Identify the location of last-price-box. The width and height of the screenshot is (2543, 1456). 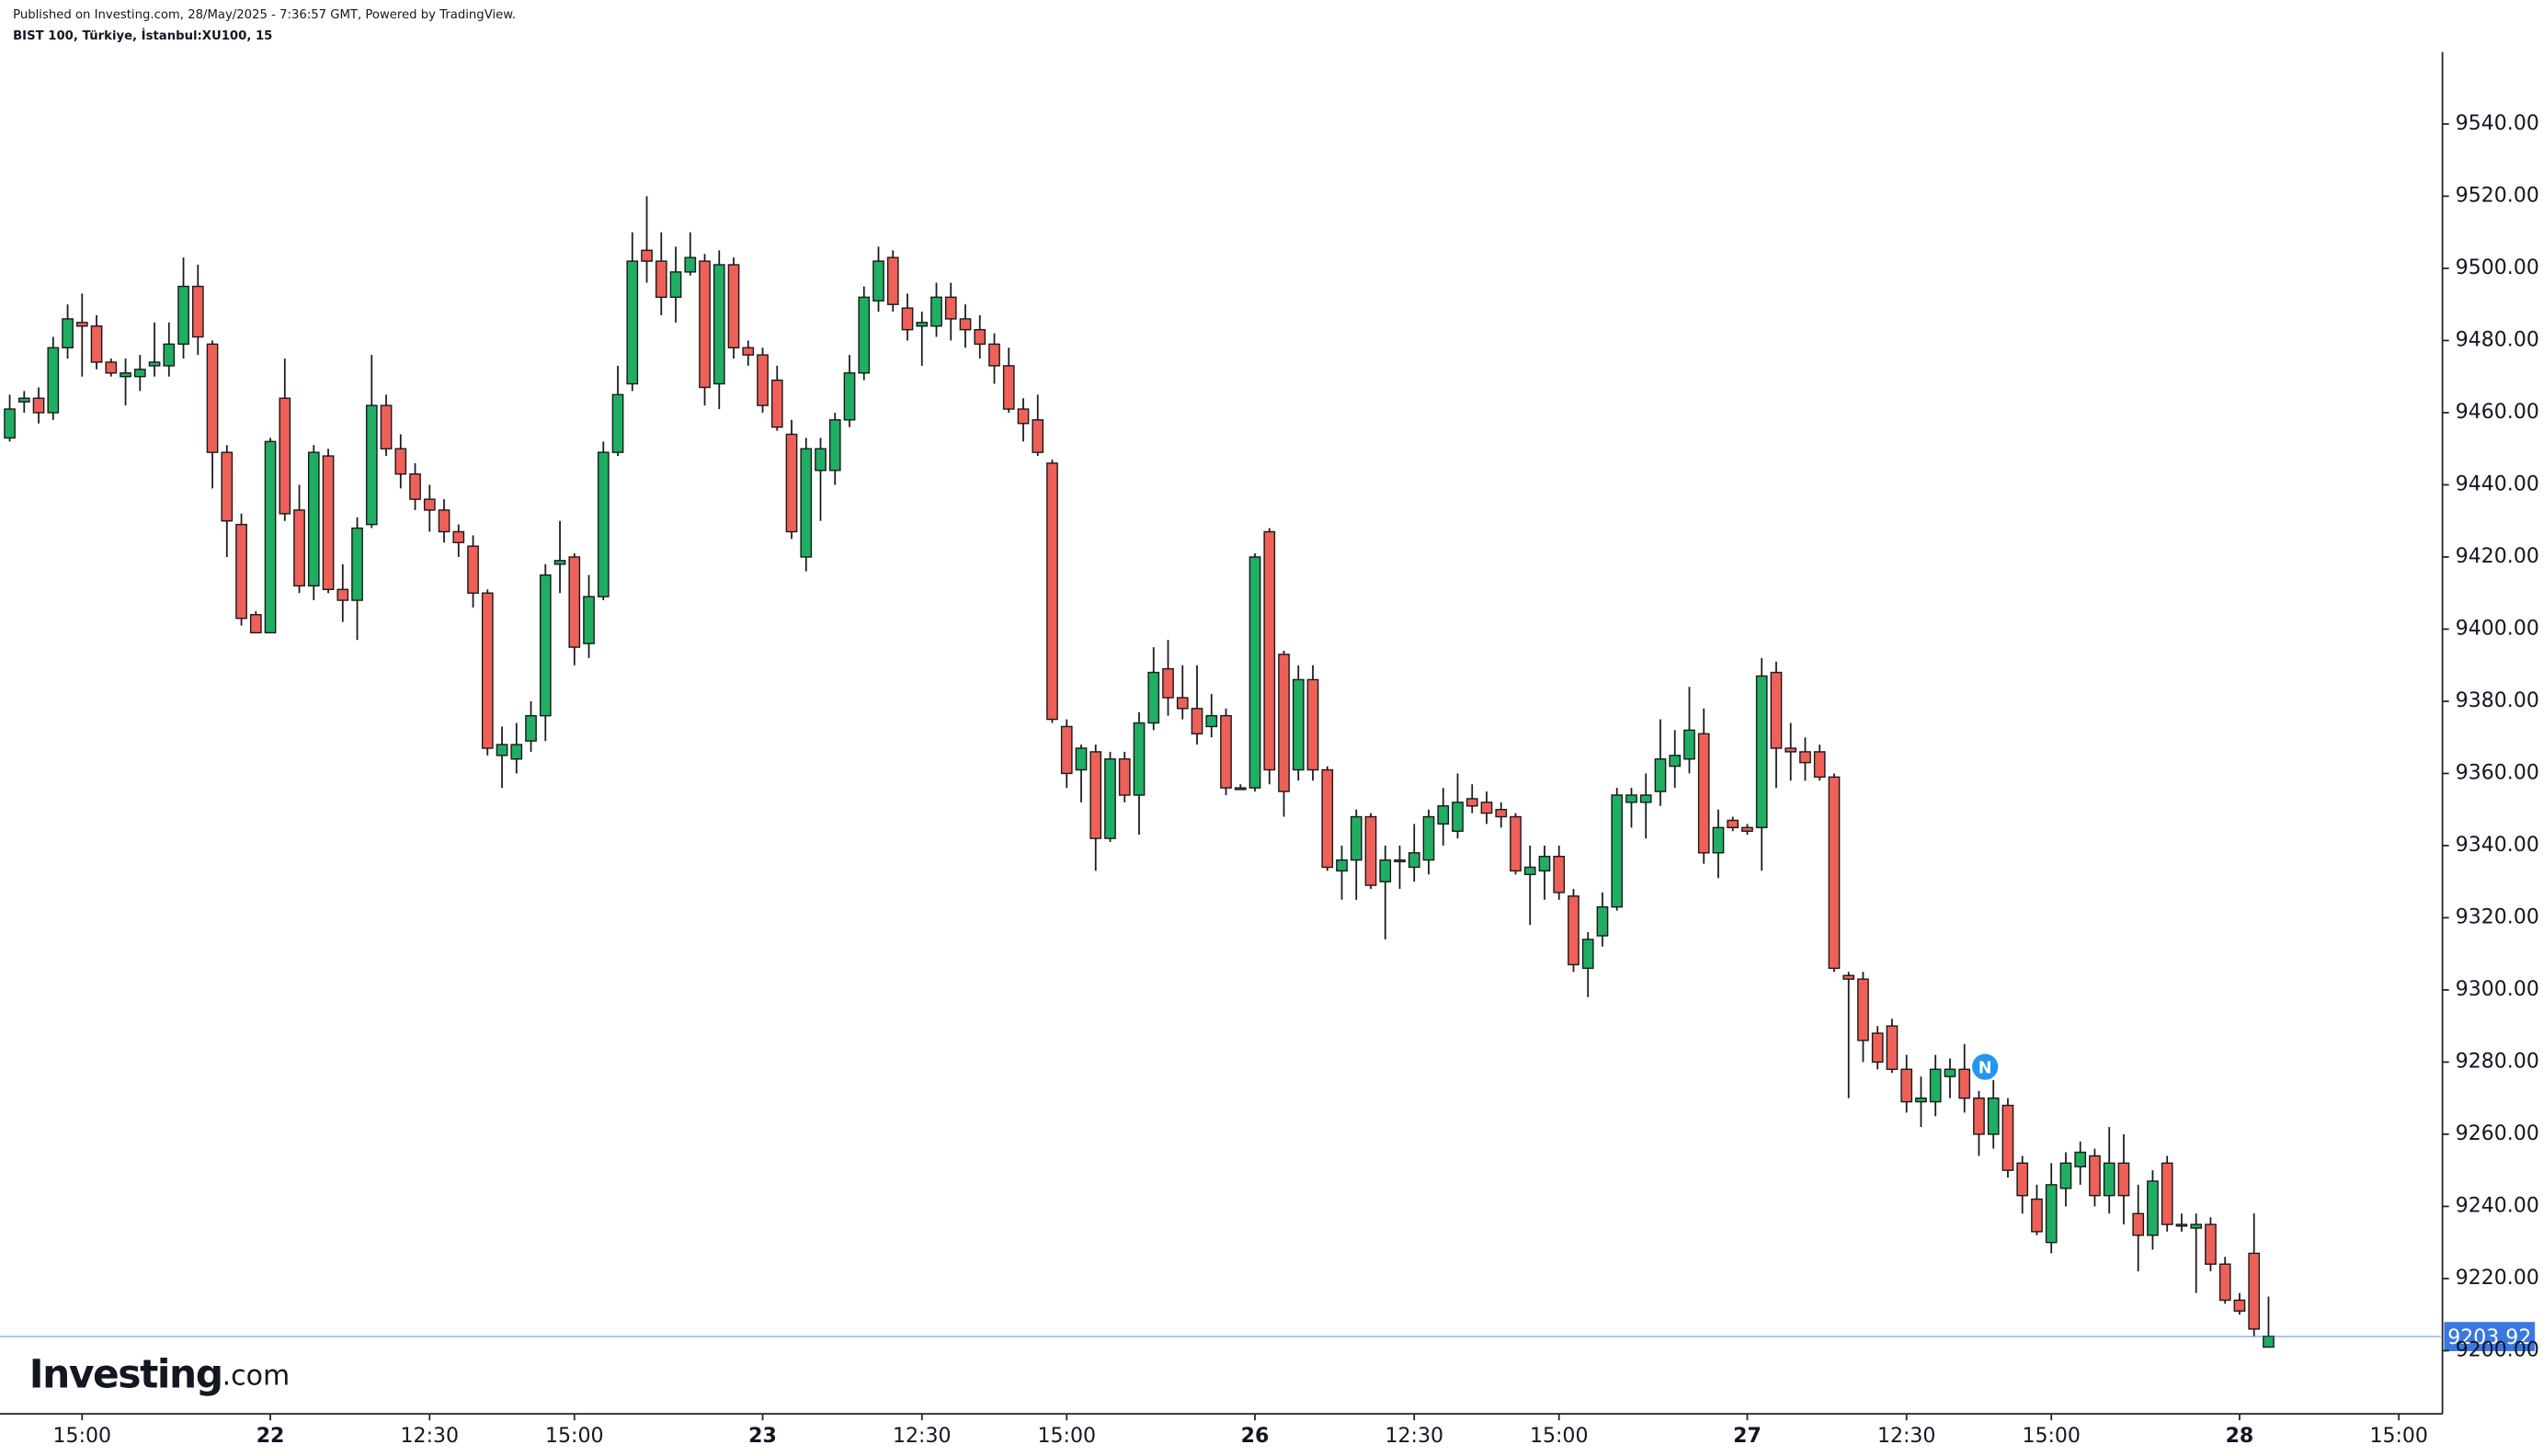
(2490, 1336).